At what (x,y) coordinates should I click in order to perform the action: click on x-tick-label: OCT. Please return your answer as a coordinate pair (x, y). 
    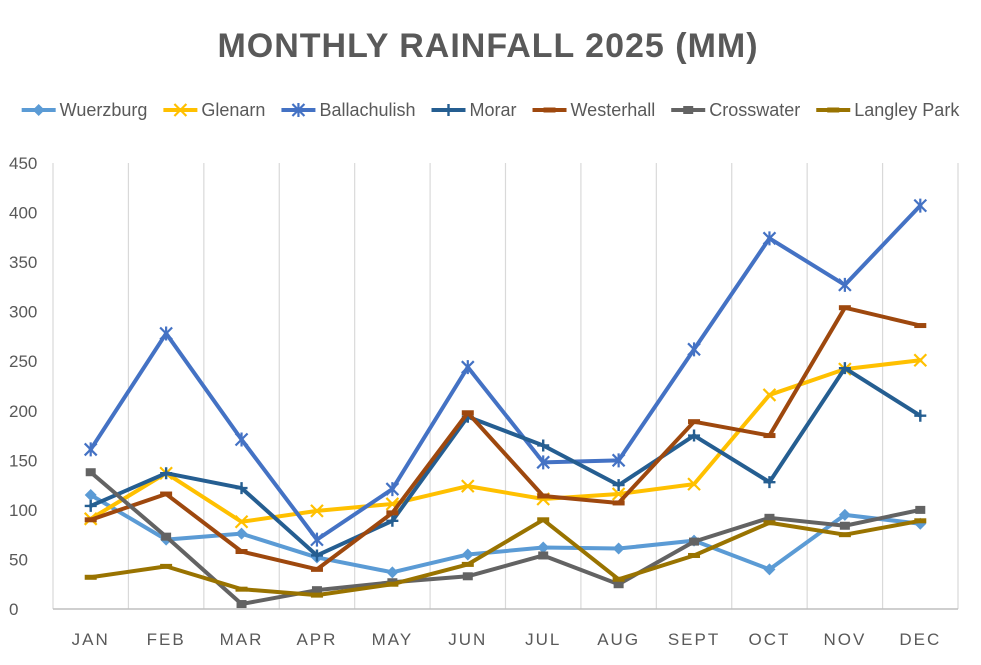
    Looking at the image, I should click on (770, 639).